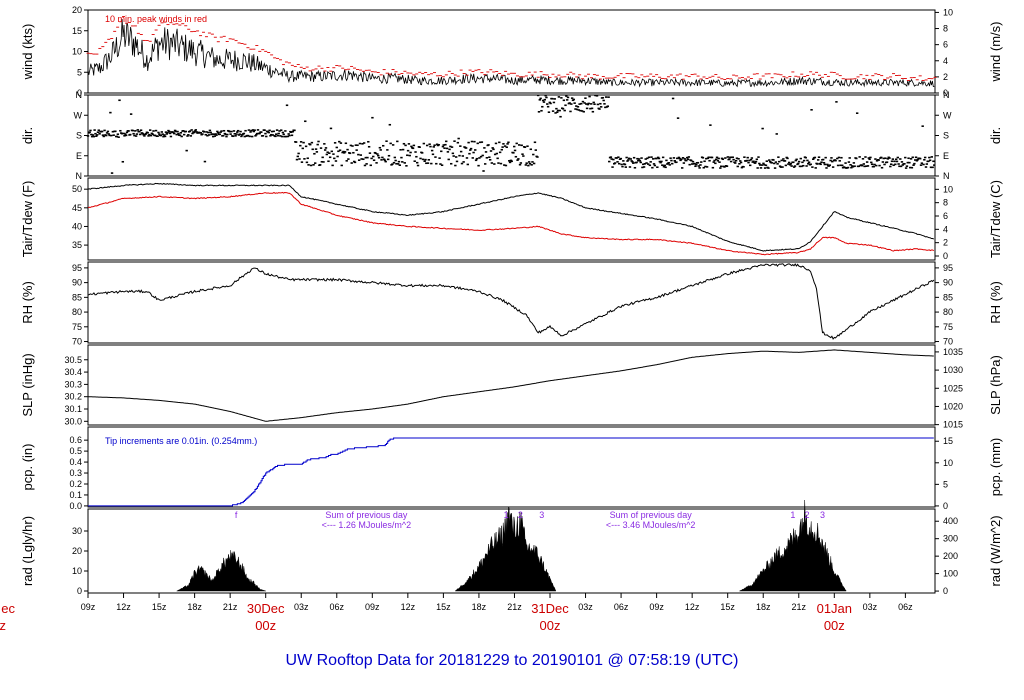  What do you see at coordinates (159, 607) in the screenshot?
I see `xtick-label: 15z` at bounding box center [159, 607].